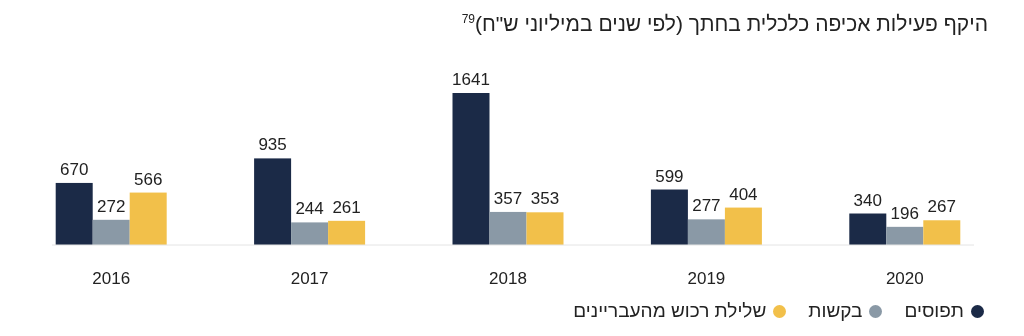 The height and width of the screenshot is (336, 1024). I want to click on data-label: 340, so click(867, 200).